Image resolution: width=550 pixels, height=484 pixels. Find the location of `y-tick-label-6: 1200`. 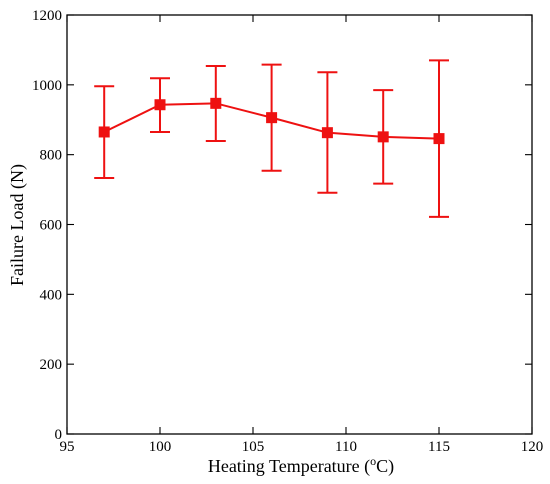

y-tick-label-6: 1200 is located at coordinates (47, 16).